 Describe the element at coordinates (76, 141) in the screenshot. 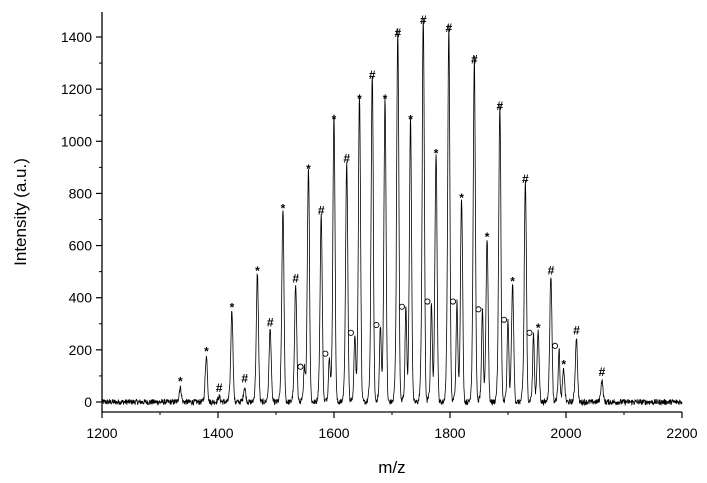

I see `y-tick-label: 1000` at that location.